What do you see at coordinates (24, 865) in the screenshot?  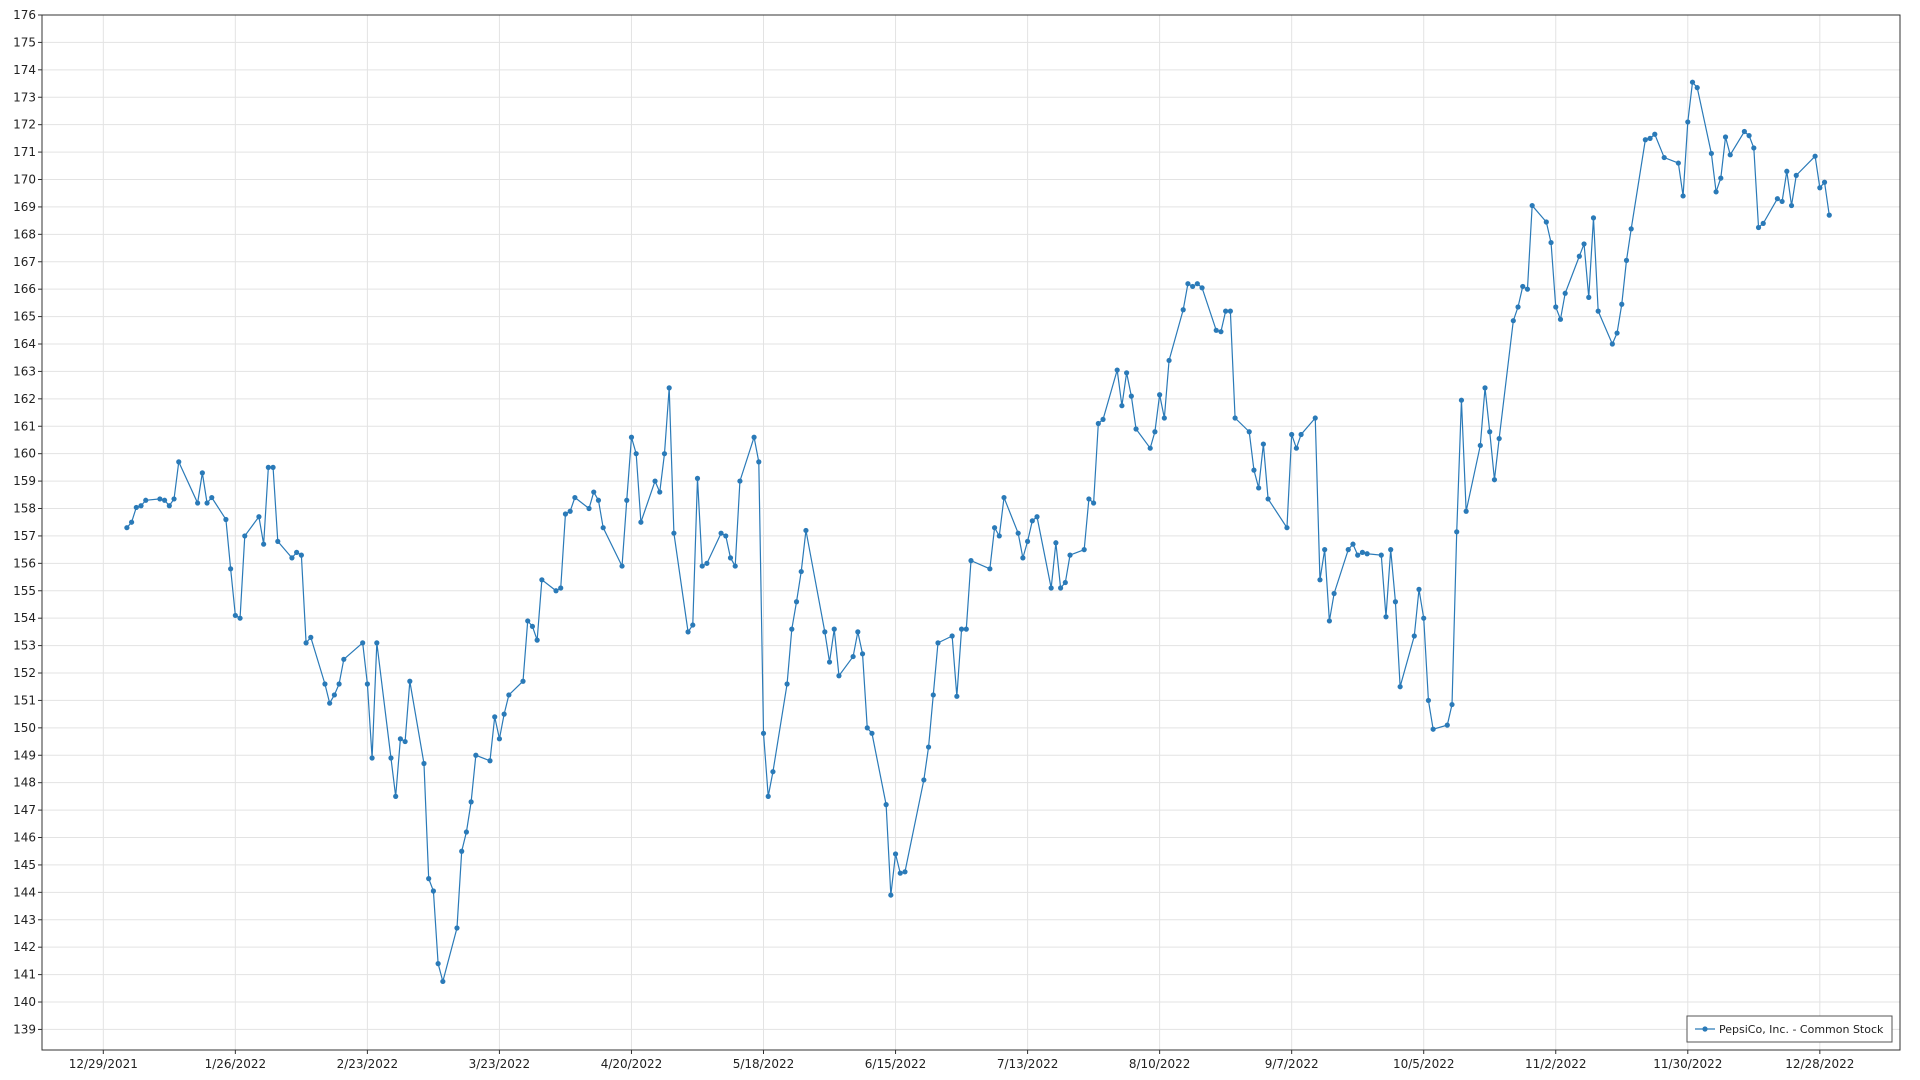 I see `y-tick-label: 145` at bounding box center [24, 865].